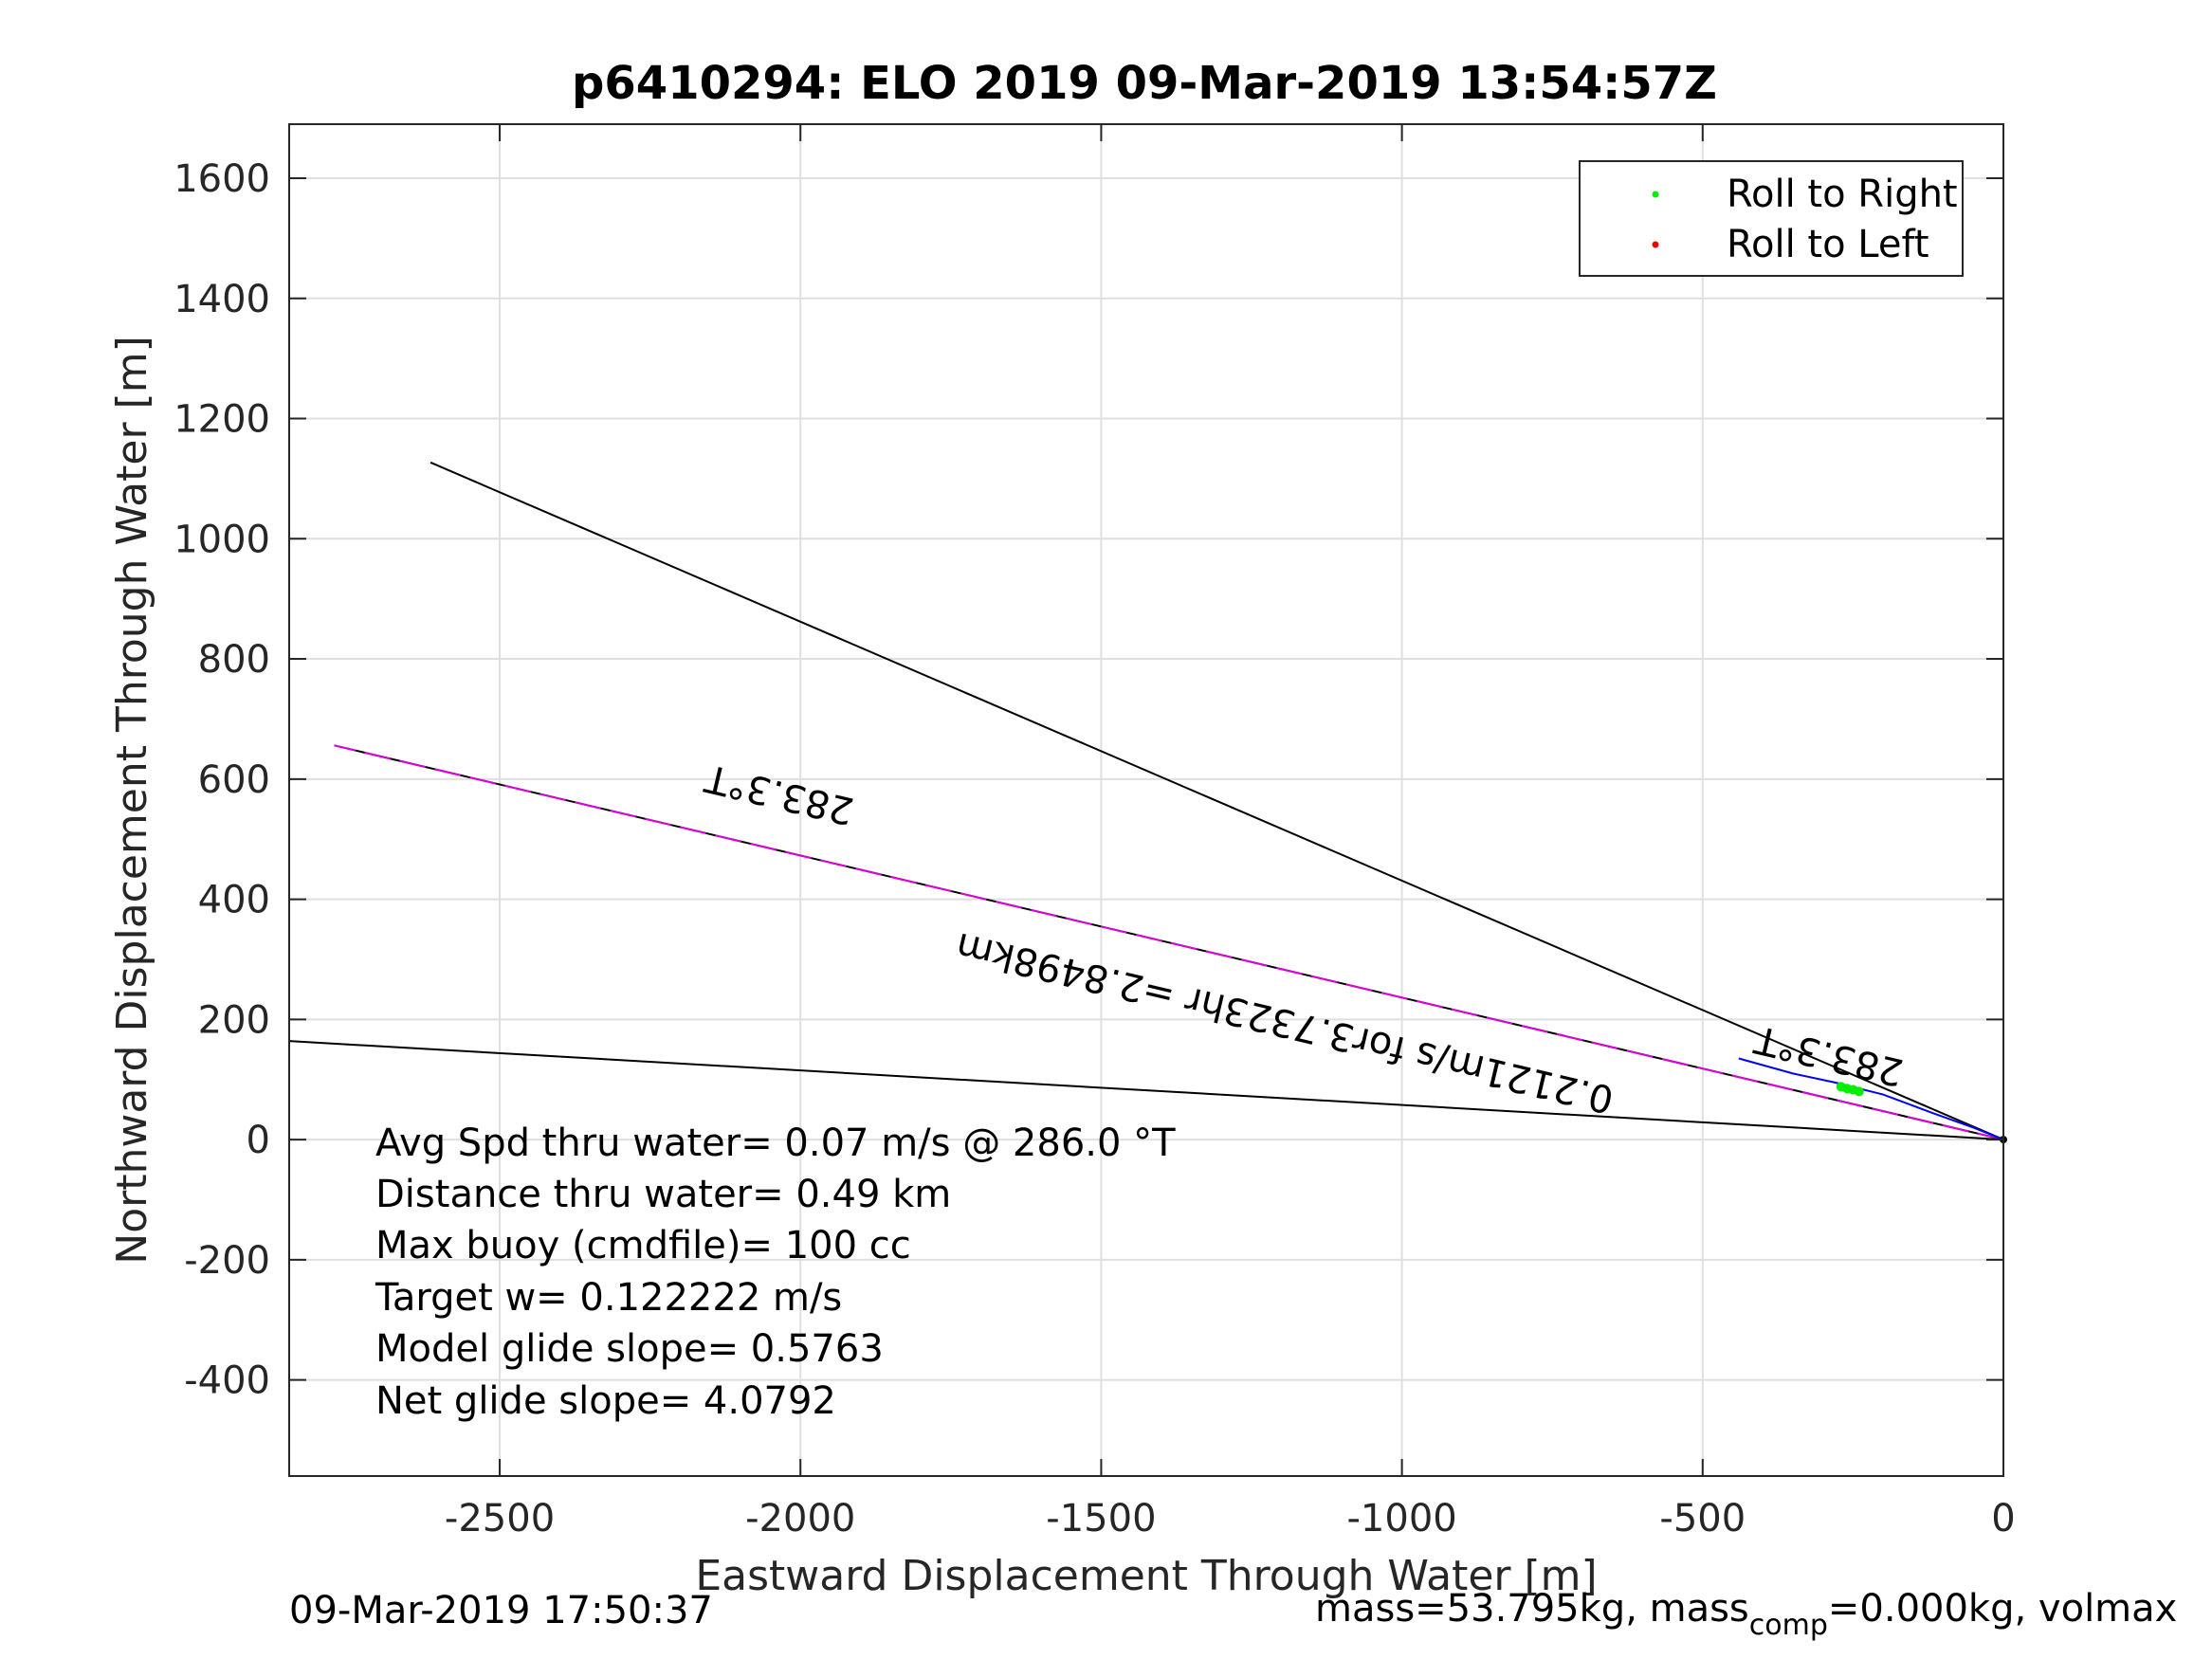 This screenshot has width=2212, height=1659. What do you see at coordinates (1146, 1576) in the screenshot?
I see `x-axis-title: Eastward Displacement Through Water [m]` at bounding box center [1146, 1576].